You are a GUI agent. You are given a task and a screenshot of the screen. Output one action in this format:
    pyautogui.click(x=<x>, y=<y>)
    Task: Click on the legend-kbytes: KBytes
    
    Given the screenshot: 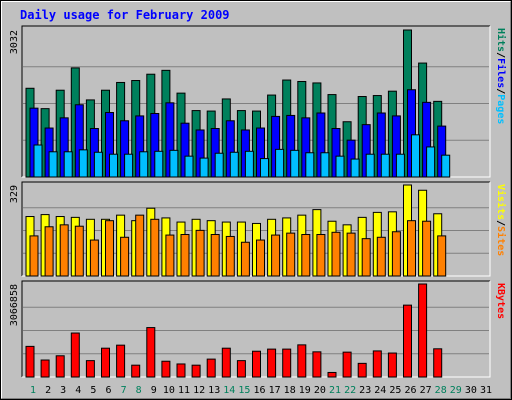 What is the action you would take?
    pyautogui.click(x=500, y=301)
    